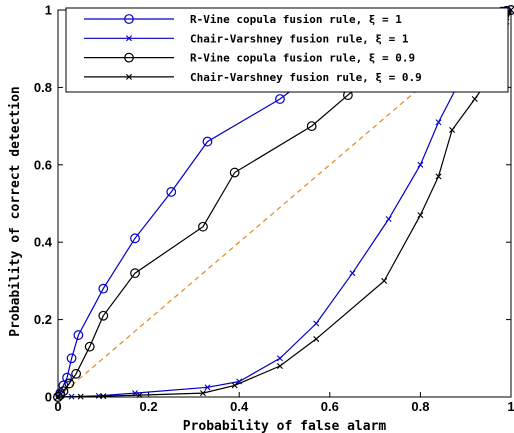  I want to click on legend-entry-4: Chair-Varshney fusion rule, ξ = 0.9, so click(253, 77).